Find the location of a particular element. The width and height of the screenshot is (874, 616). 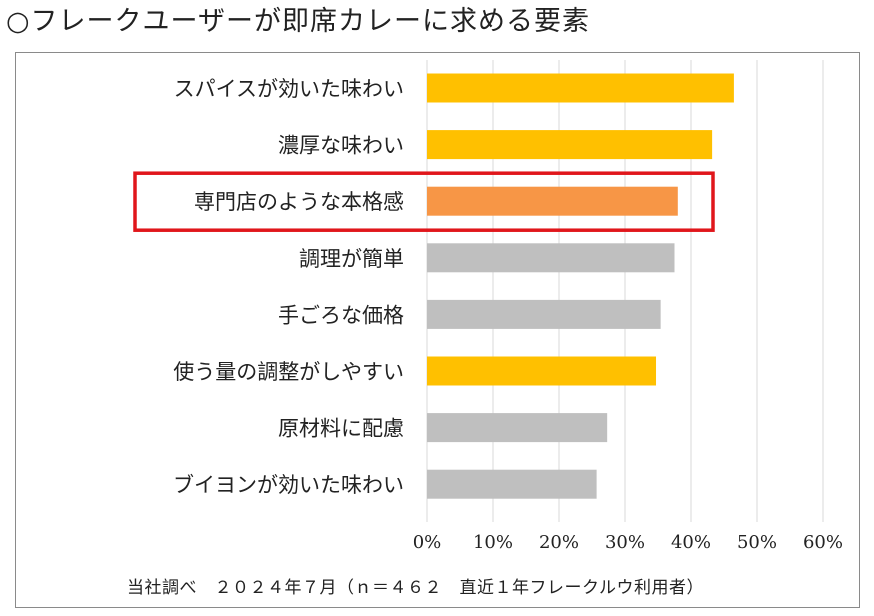

category-label: 専門店のような本格感 is located at coordinates (299, 202).